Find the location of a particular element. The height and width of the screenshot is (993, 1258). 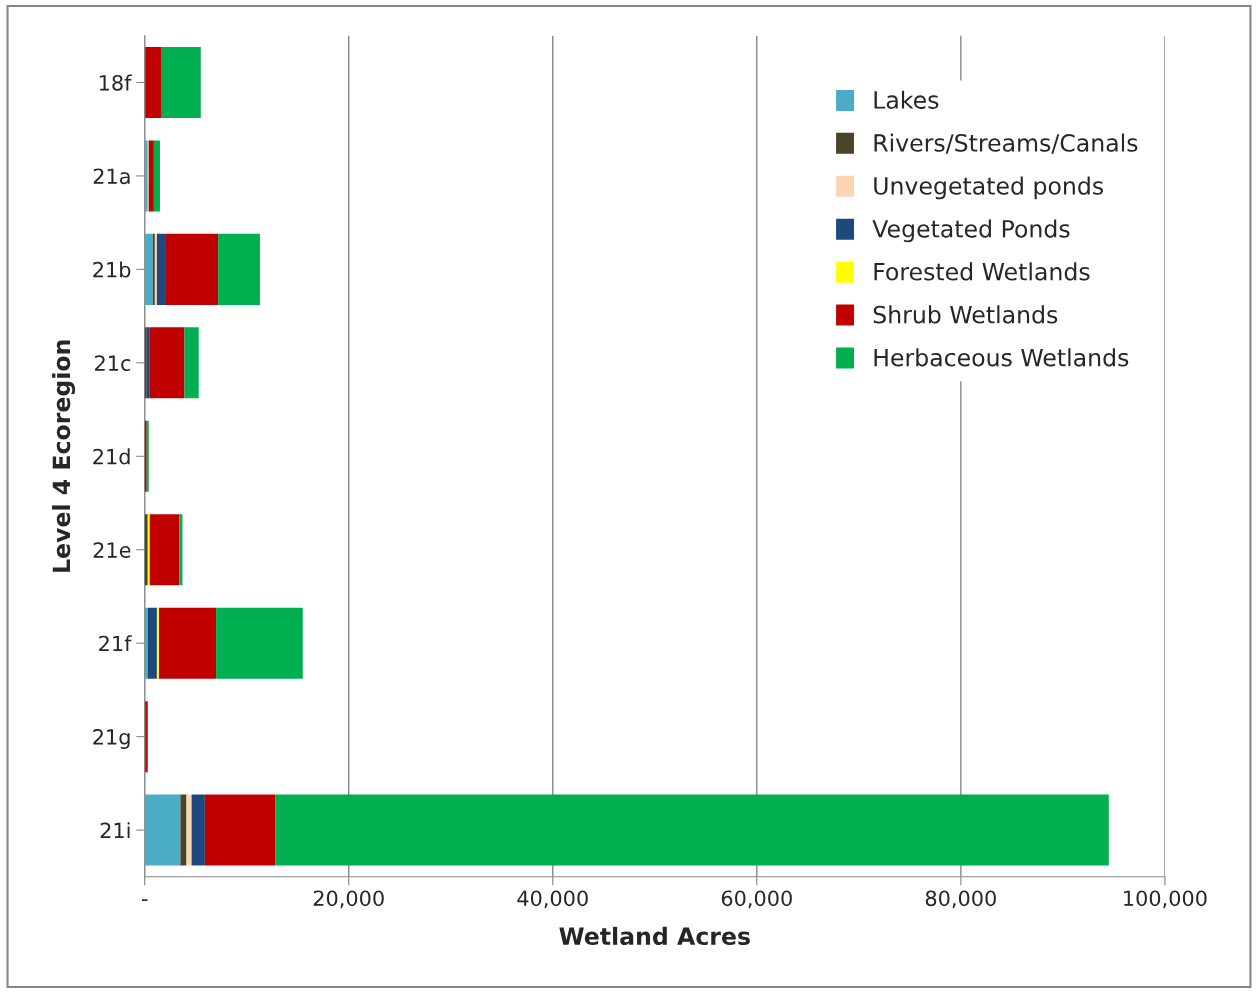

x-tick-label: 60,000 is located at coordinates (756, 899).